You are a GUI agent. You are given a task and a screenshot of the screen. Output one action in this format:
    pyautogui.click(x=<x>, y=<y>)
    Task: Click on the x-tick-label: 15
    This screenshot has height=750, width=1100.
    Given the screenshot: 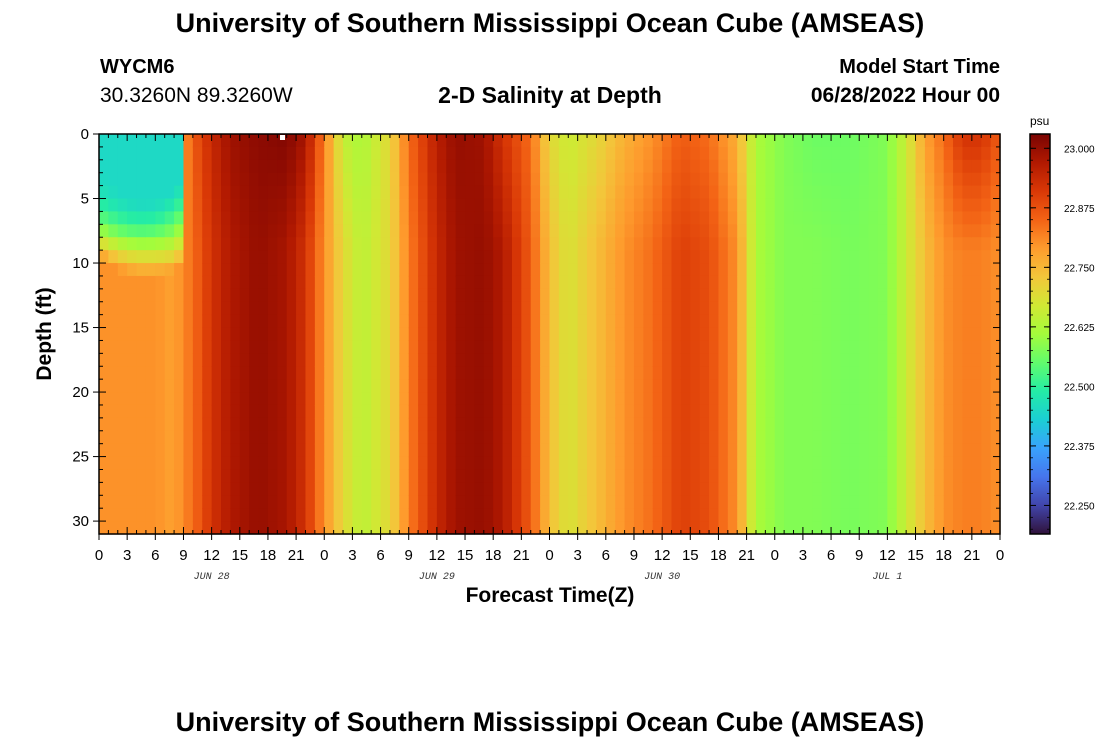 What is the action you would take?
    pyautogui.click(x=465, y=555)
    